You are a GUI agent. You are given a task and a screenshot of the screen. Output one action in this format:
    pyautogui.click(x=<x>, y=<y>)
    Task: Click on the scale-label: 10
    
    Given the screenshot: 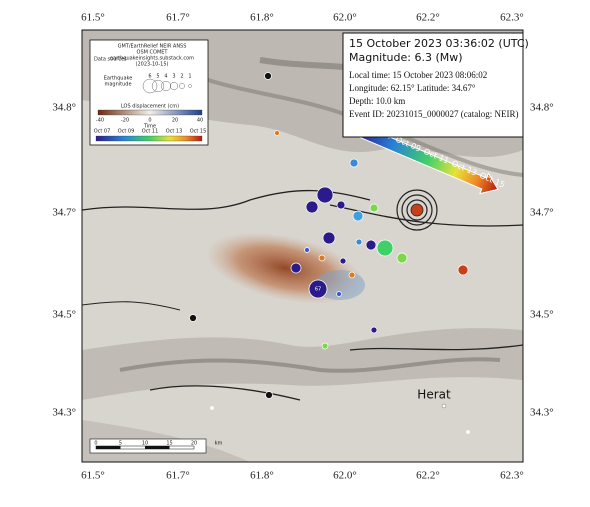 What is the action you would take?
    pyautogui.click(x=145, y=444)
    